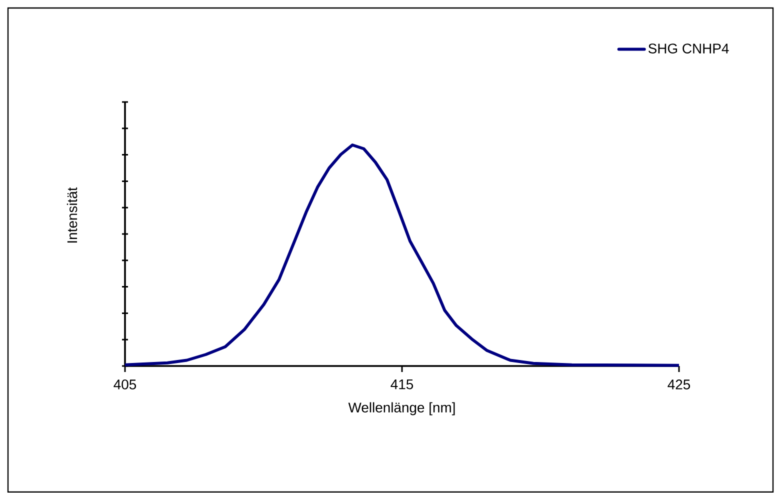 The image size is (781, 493). Describe the element at coordinates (688, 49) in the screenshot. I see `legend-label: SHG CNHP4` at that location.